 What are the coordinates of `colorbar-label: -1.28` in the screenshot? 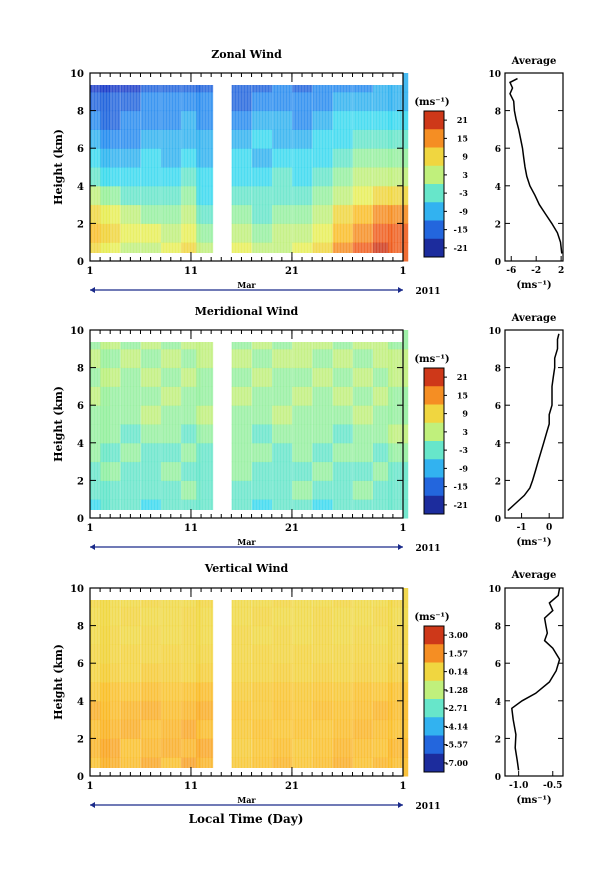 It's located at (456, 690).